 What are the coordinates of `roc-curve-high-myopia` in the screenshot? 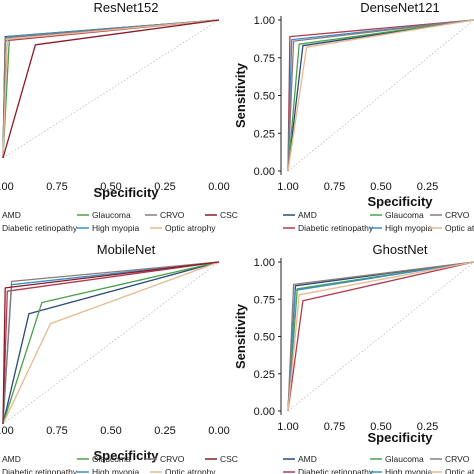 It's located at (380, 336).